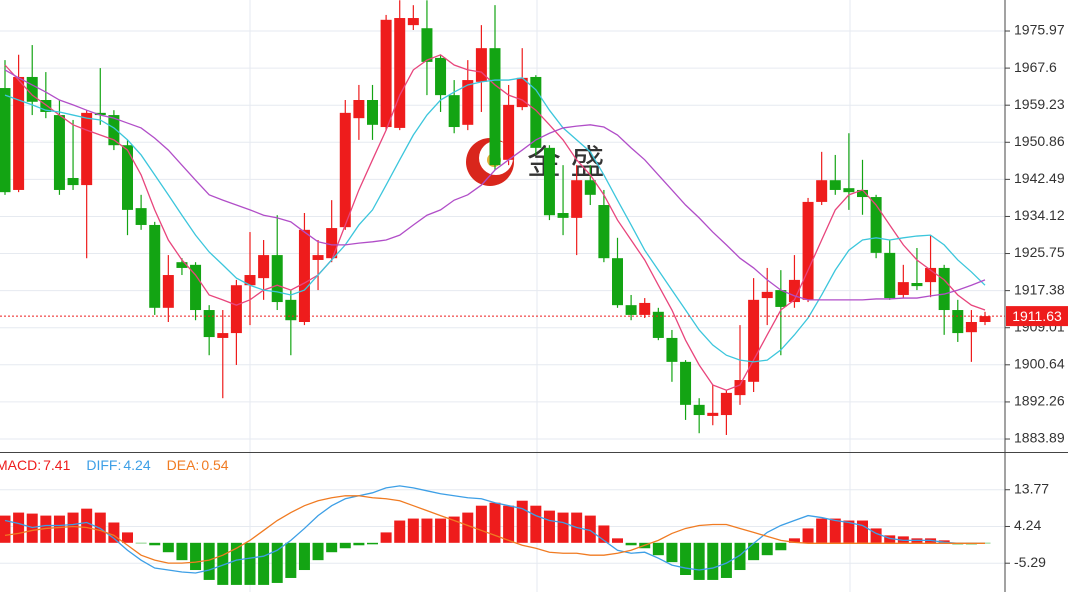 The image size is (1068, 592). I want to click on y-tick-label: 1917.38, so click(1039, 289).